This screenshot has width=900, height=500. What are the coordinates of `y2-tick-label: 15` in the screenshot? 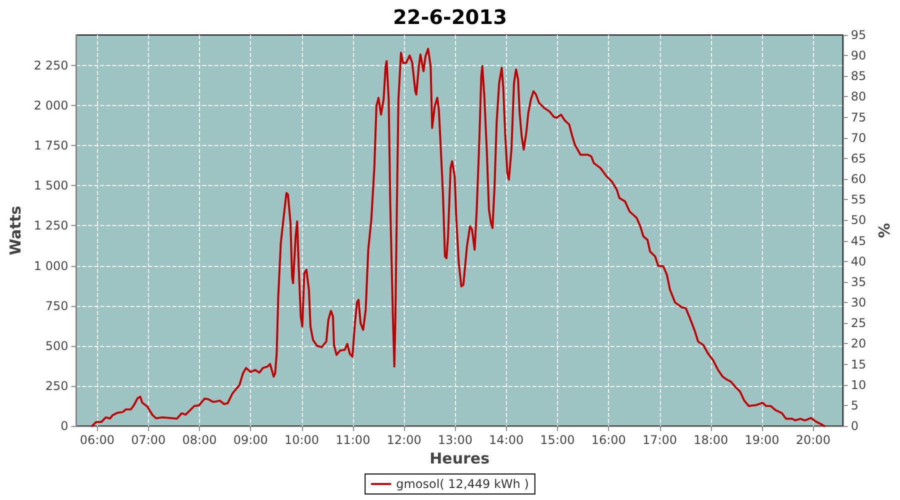 It's located at (858, 364).